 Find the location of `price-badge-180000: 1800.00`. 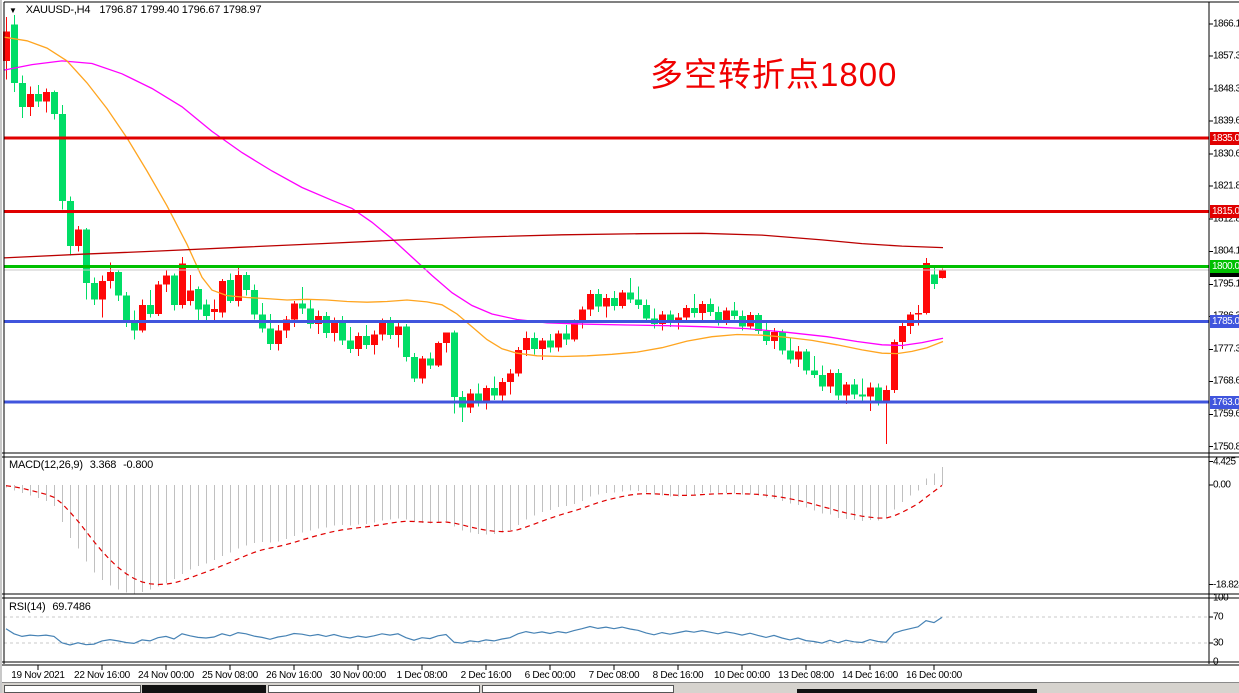

price-badge-180000: 1800.00 is located at coordinates (1224, 266).